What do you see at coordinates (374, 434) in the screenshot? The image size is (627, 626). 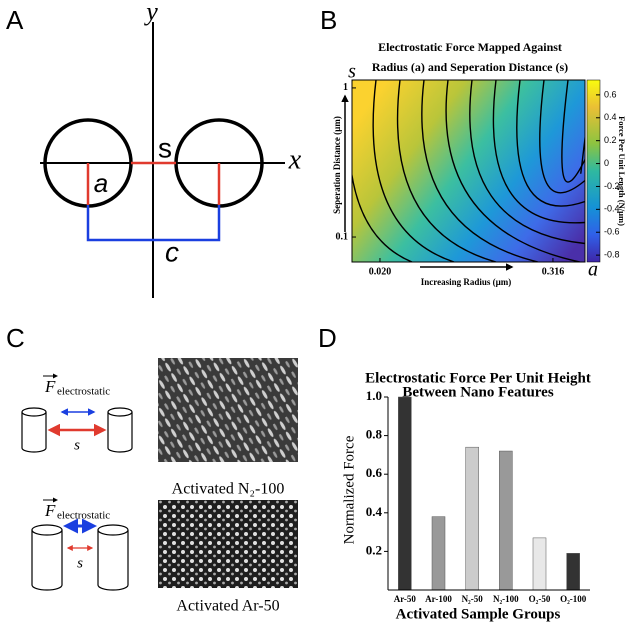 I see `y-tick-label: 0.8` at bounding box center [374, 434].